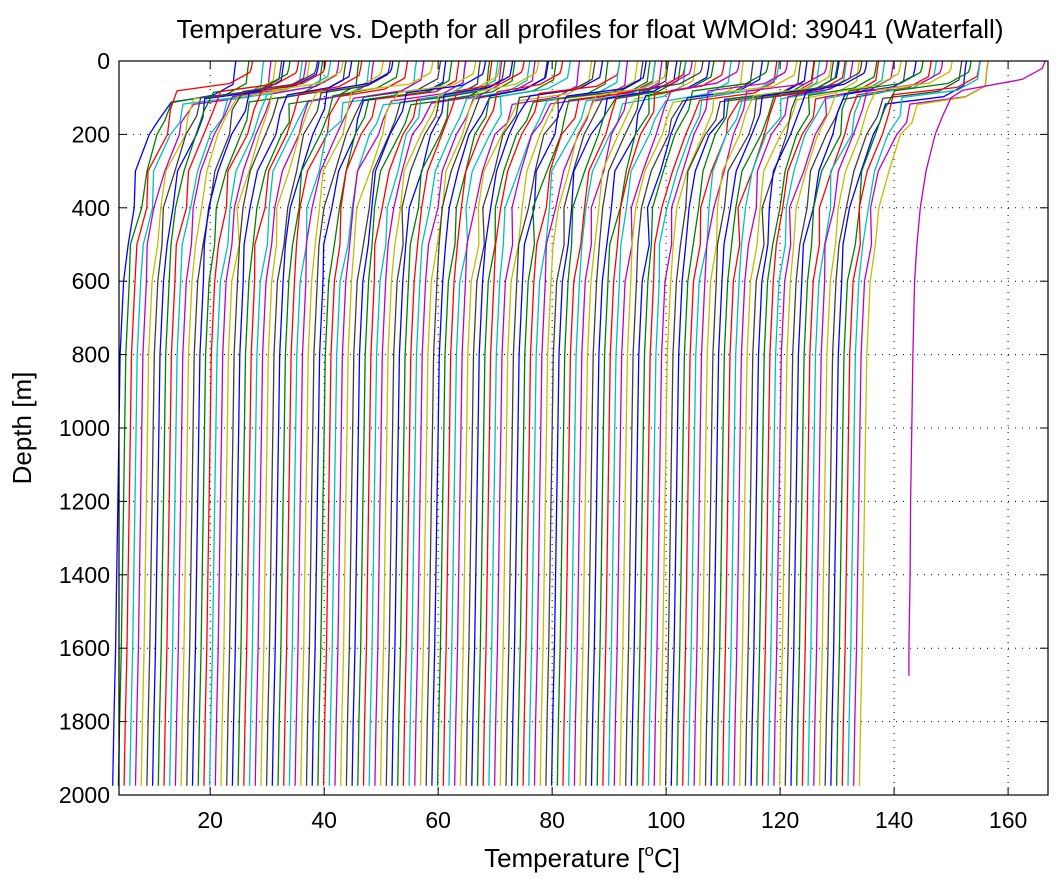  What do you see at coordinates (84, 575) in the screenshot?
I see `y-tick-label: 1400` at bounding box center [84, 575].